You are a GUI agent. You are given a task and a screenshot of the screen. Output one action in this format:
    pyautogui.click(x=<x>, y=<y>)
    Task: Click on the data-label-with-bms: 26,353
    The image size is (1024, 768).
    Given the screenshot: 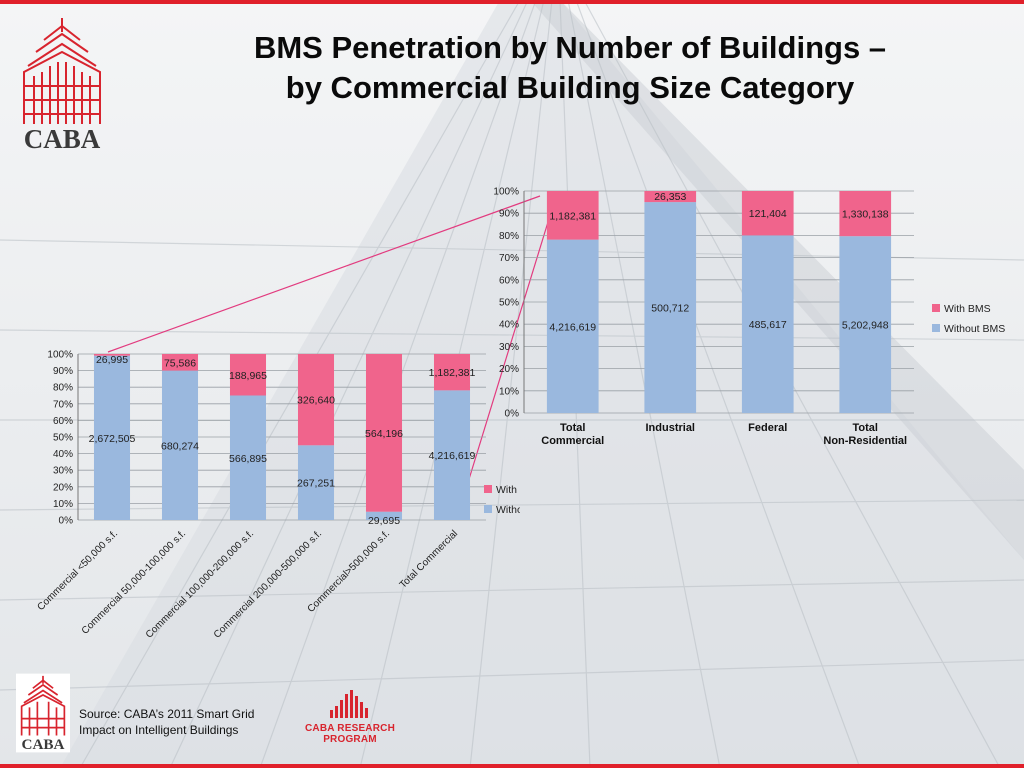 What is the action you would take?
    pyautogui.click(x=670, y=197)
    